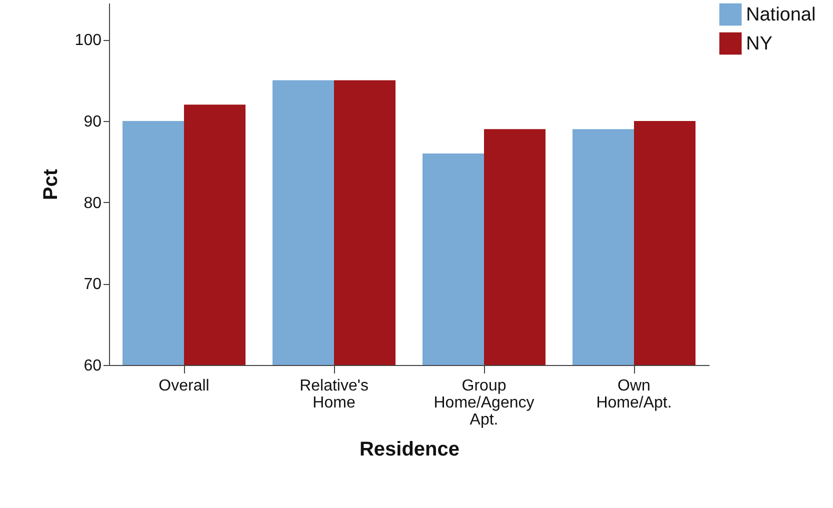 The height and width of the screenshot is (508, 833). I want to click on x-tick-label: Own Home/Apt., so click(634, 395).